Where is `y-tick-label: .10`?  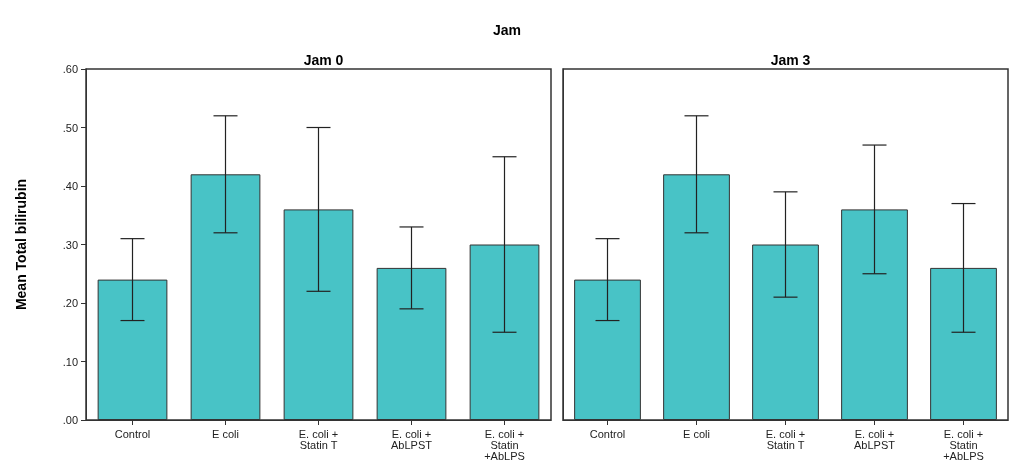 y-tick-label: .10 is located at coordinates (70, 361).